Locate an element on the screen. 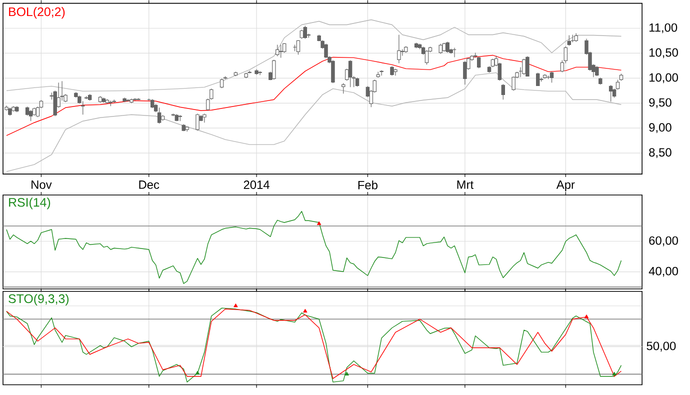 Image resolution: width=690 pixels, height=395 pixels. x-tick-label: Apr is located at coordinates (565, 186).